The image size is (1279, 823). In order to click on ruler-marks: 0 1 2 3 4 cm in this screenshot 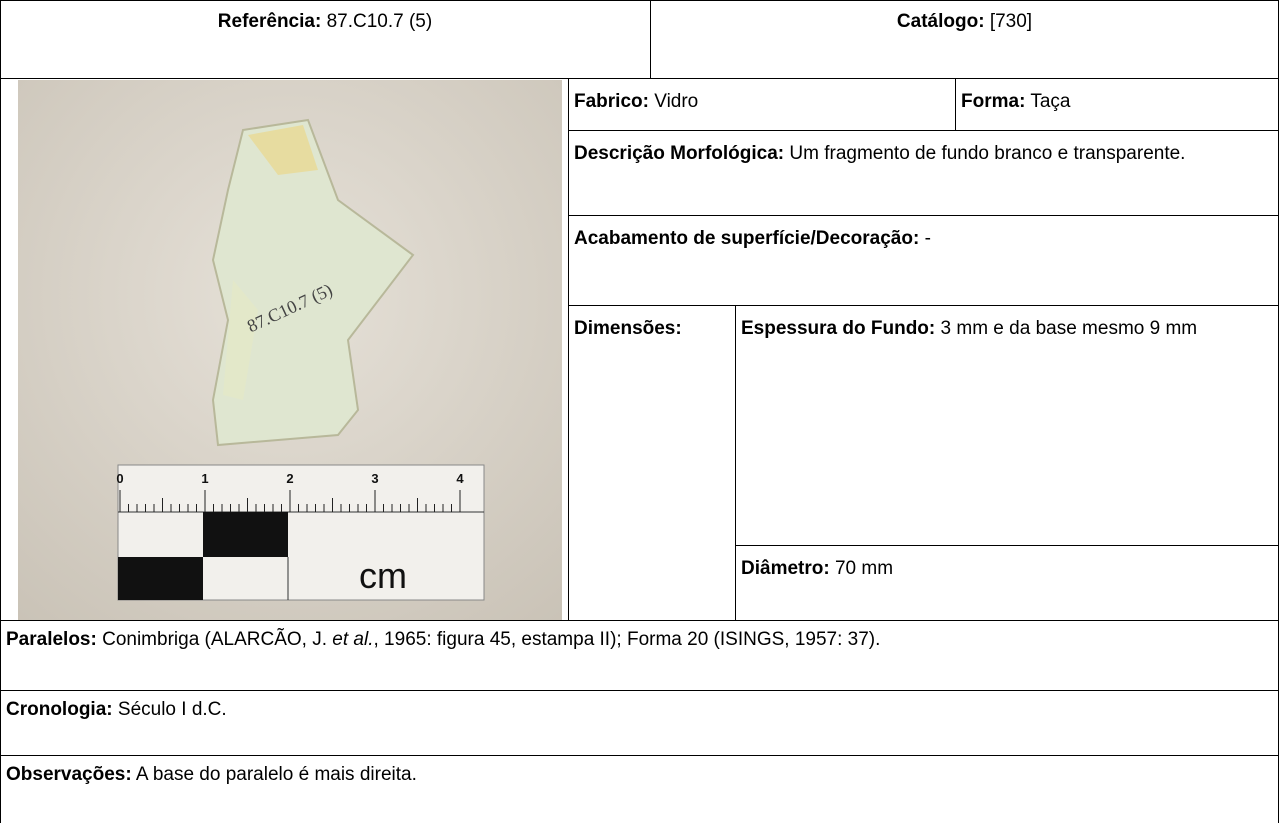, I will do `click(290, 533)`.